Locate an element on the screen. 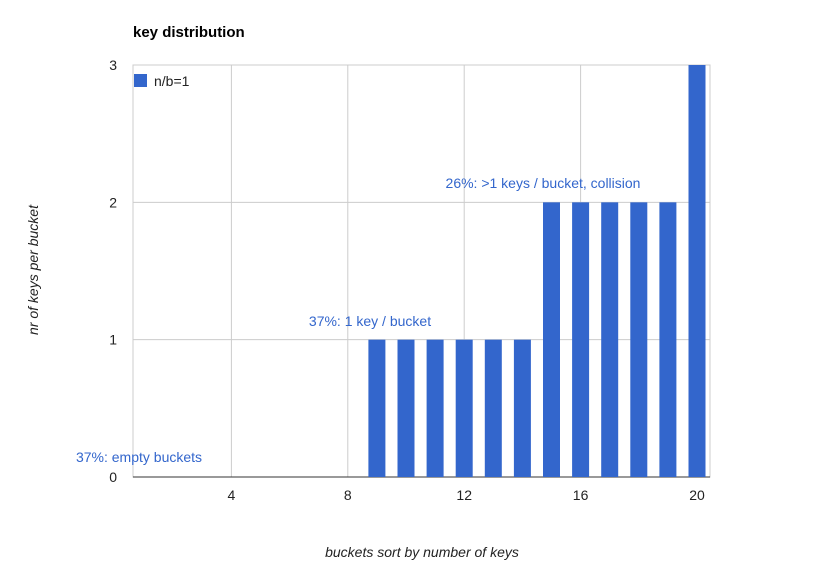 The height and width of the screenshot is (566, 838). legend-label: n/b=1 is located at coordinates (172, 81).